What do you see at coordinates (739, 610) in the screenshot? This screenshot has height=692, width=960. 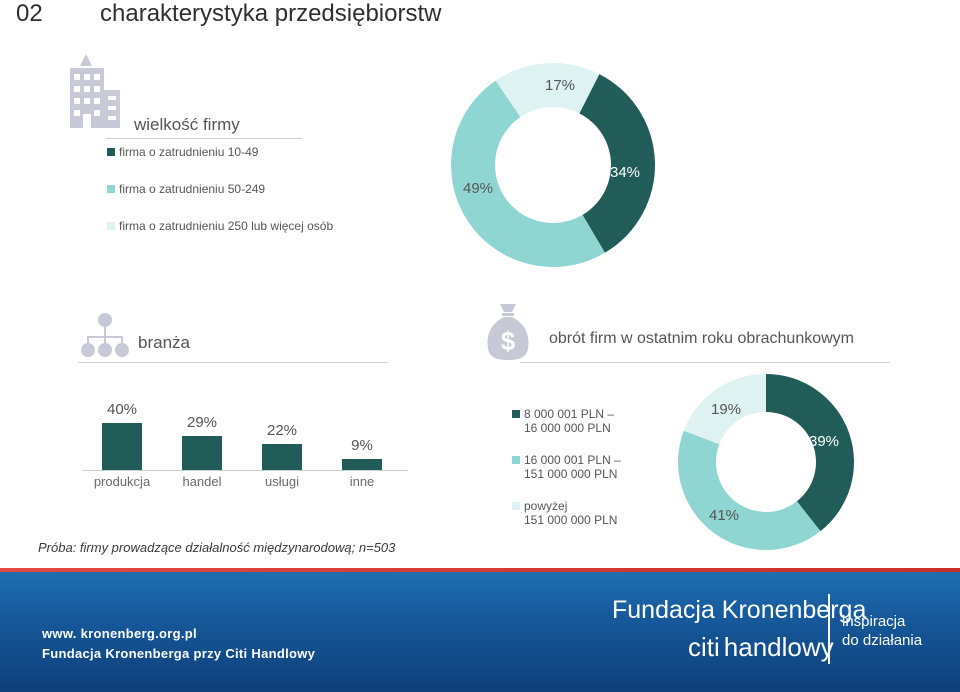 I see `fund-name: Fundacja Kronenberga` at bounding box center [739, 610].